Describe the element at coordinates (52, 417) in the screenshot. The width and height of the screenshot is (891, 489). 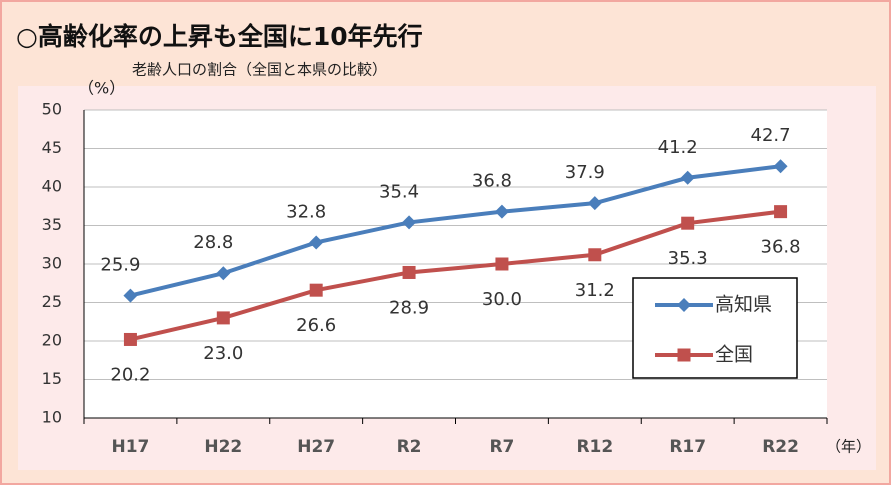
I see `y-tick-label: 10` at that location.